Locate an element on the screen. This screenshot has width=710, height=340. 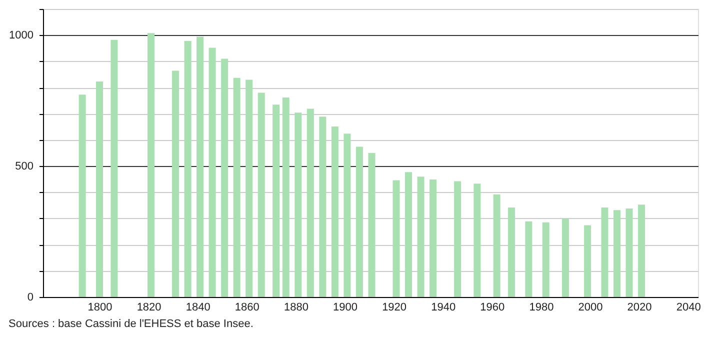
x-tick-label: 1800 is located at coordinates (100, 308).